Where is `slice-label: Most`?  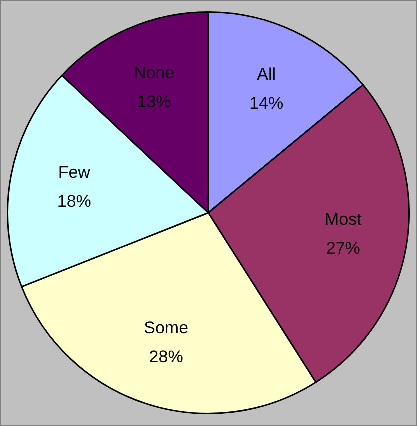 slice-label: Most is located at coordinates (343, 220).